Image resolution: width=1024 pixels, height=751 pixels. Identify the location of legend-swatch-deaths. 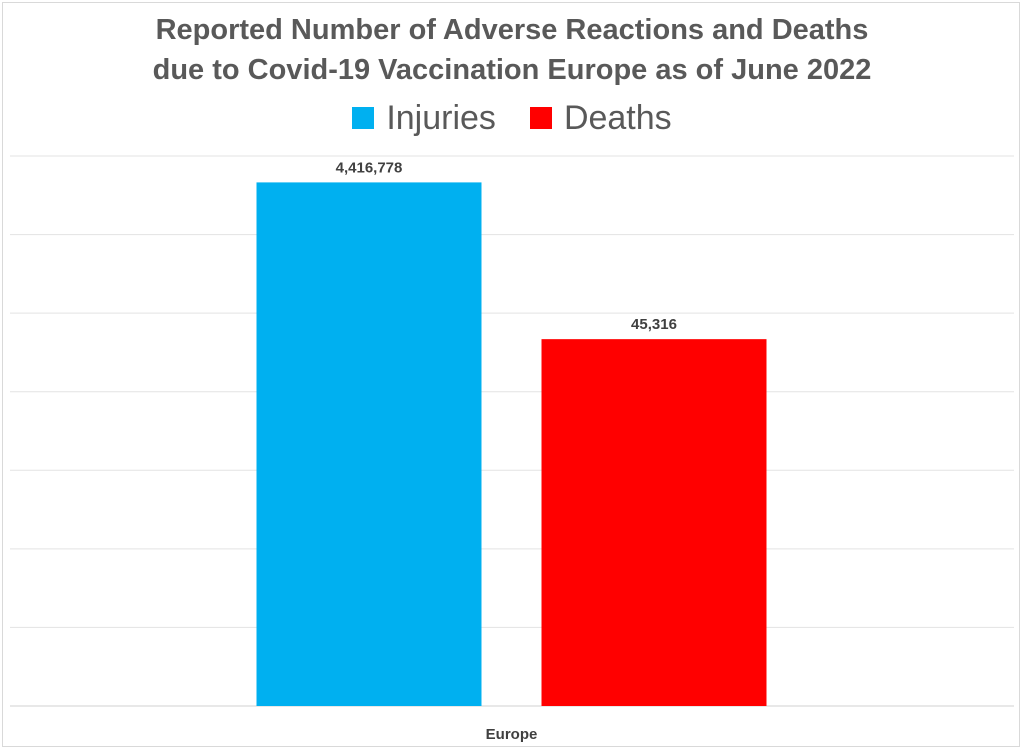
(540, 118).